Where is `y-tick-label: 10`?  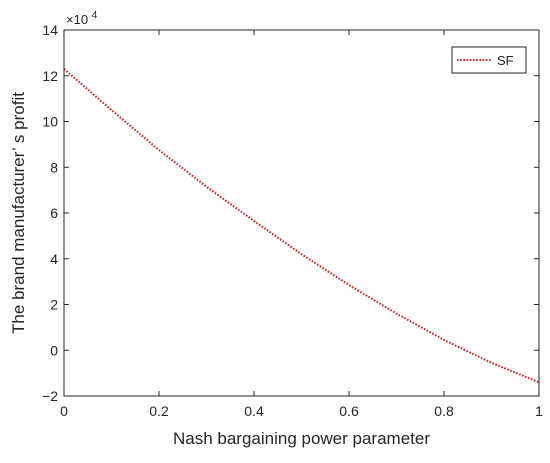 y-tick-label: 10 is located at coordinates (50, 122).